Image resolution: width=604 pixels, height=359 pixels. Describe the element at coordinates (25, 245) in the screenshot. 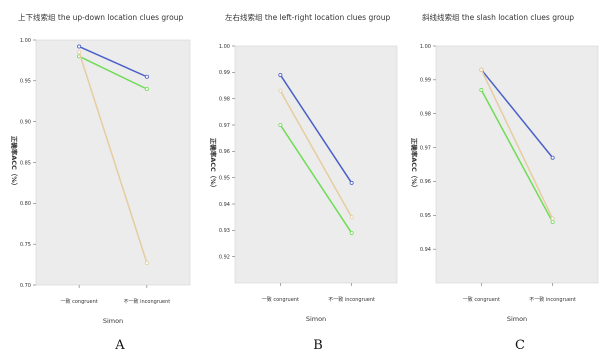

I see `y-tick-label: 0.75` at that location.